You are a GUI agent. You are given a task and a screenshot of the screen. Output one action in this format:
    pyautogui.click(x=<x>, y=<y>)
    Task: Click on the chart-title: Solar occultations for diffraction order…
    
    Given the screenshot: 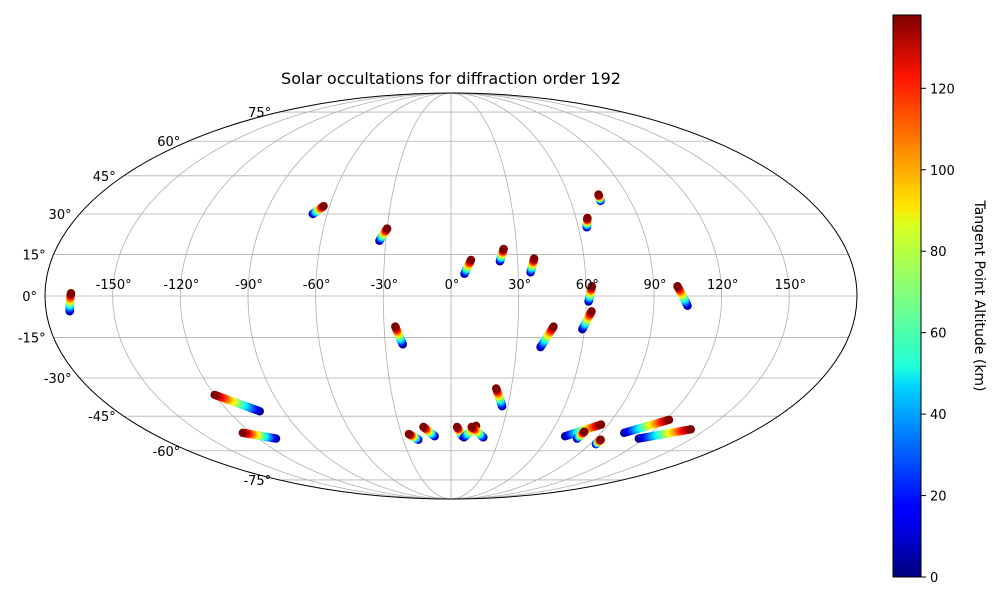 What is the action you would take?
    pyautogui.click(x=451, y=78)
    